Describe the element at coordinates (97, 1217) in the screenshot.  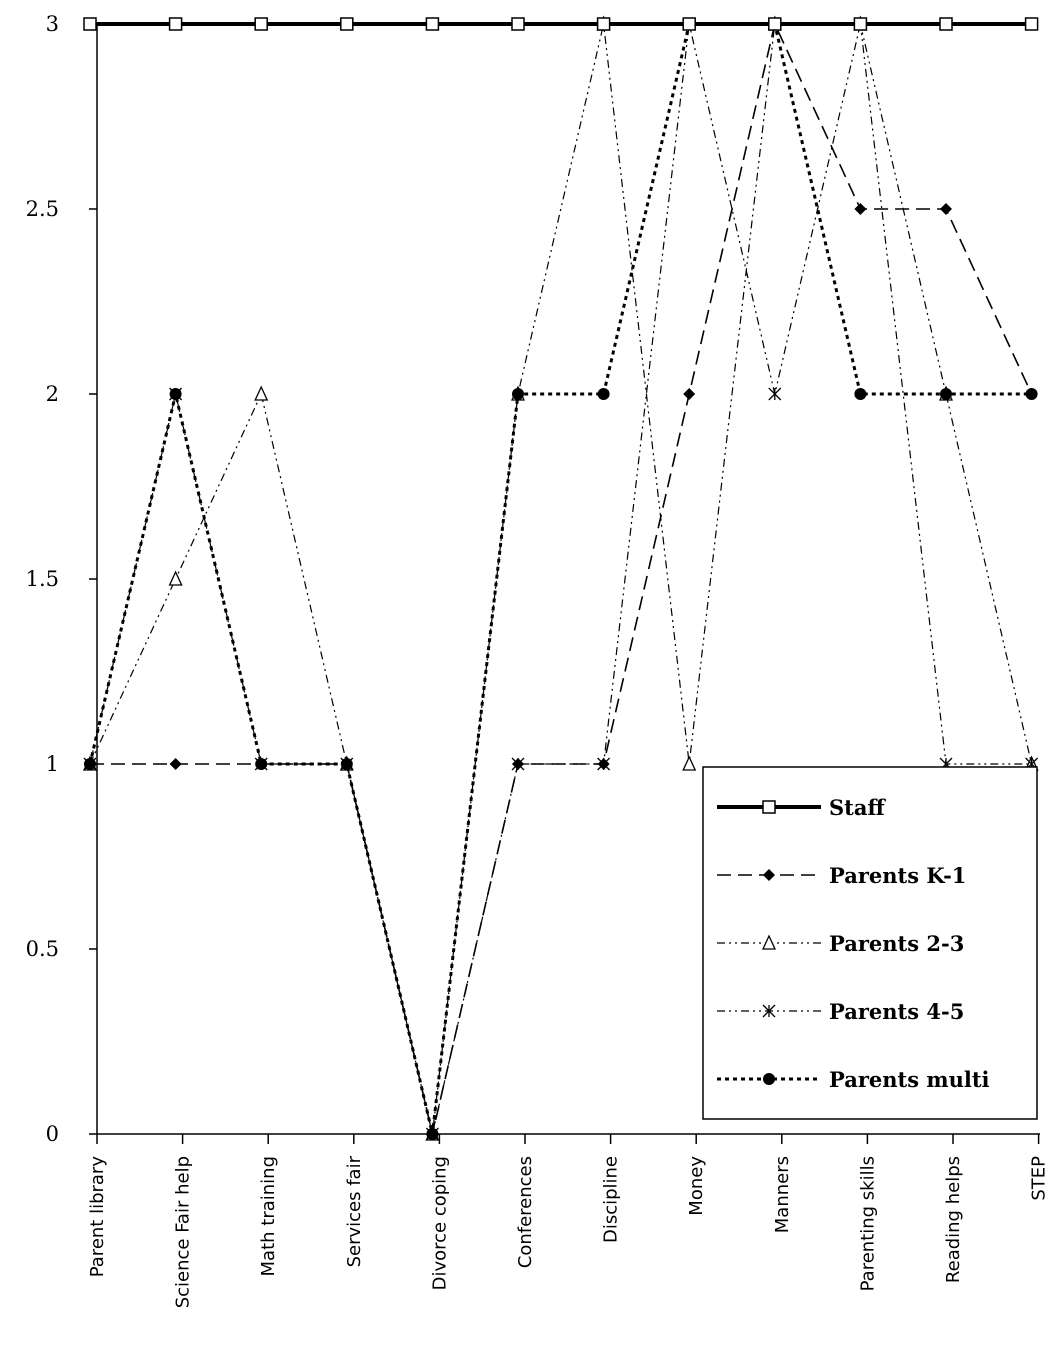
I see `x-tick-label: Parent library` at that location.